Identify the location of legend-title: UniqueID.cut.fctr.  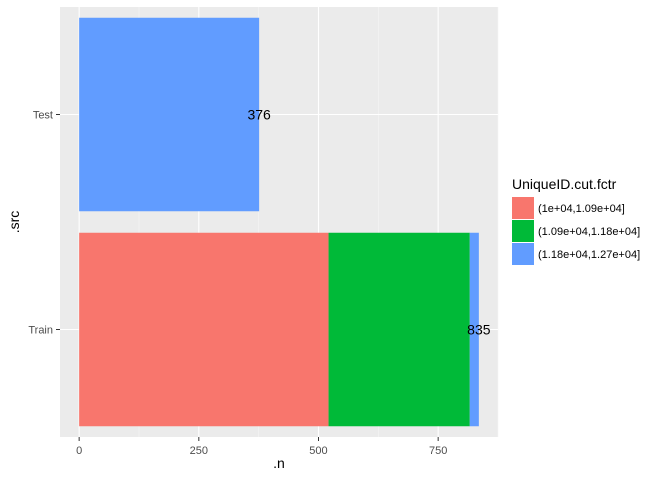
(564, 184).